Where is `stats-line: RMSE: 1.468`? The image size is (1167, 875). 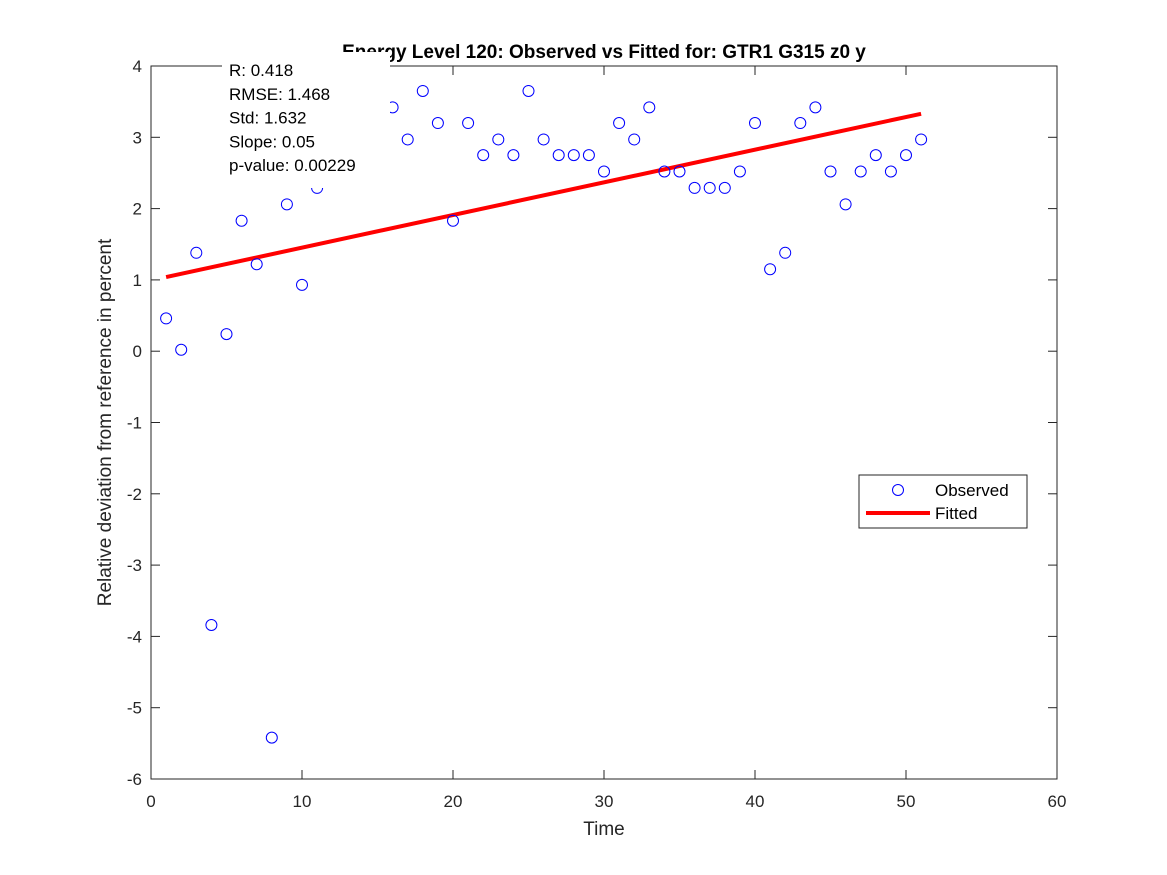
stats-line: RMSE: 1.468 is located at coordinates (279, 94).